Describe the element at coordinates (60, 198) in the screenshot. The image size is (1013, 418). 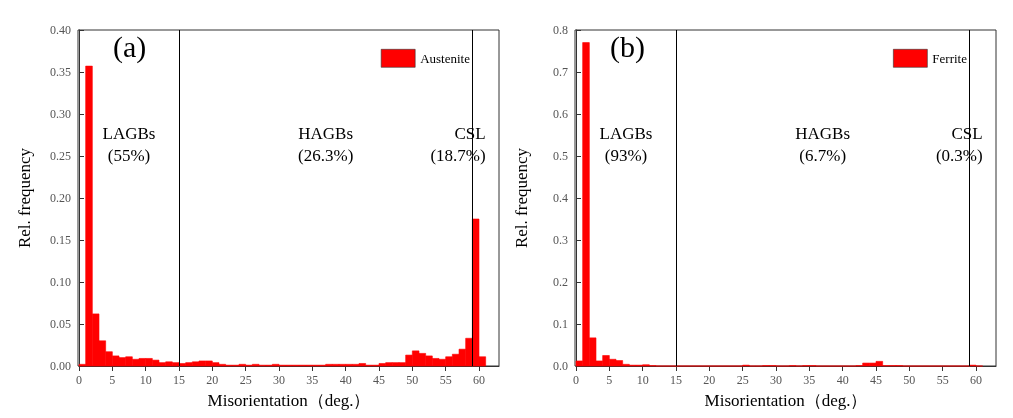
I see `y-tick-label: 0.20` at that location.